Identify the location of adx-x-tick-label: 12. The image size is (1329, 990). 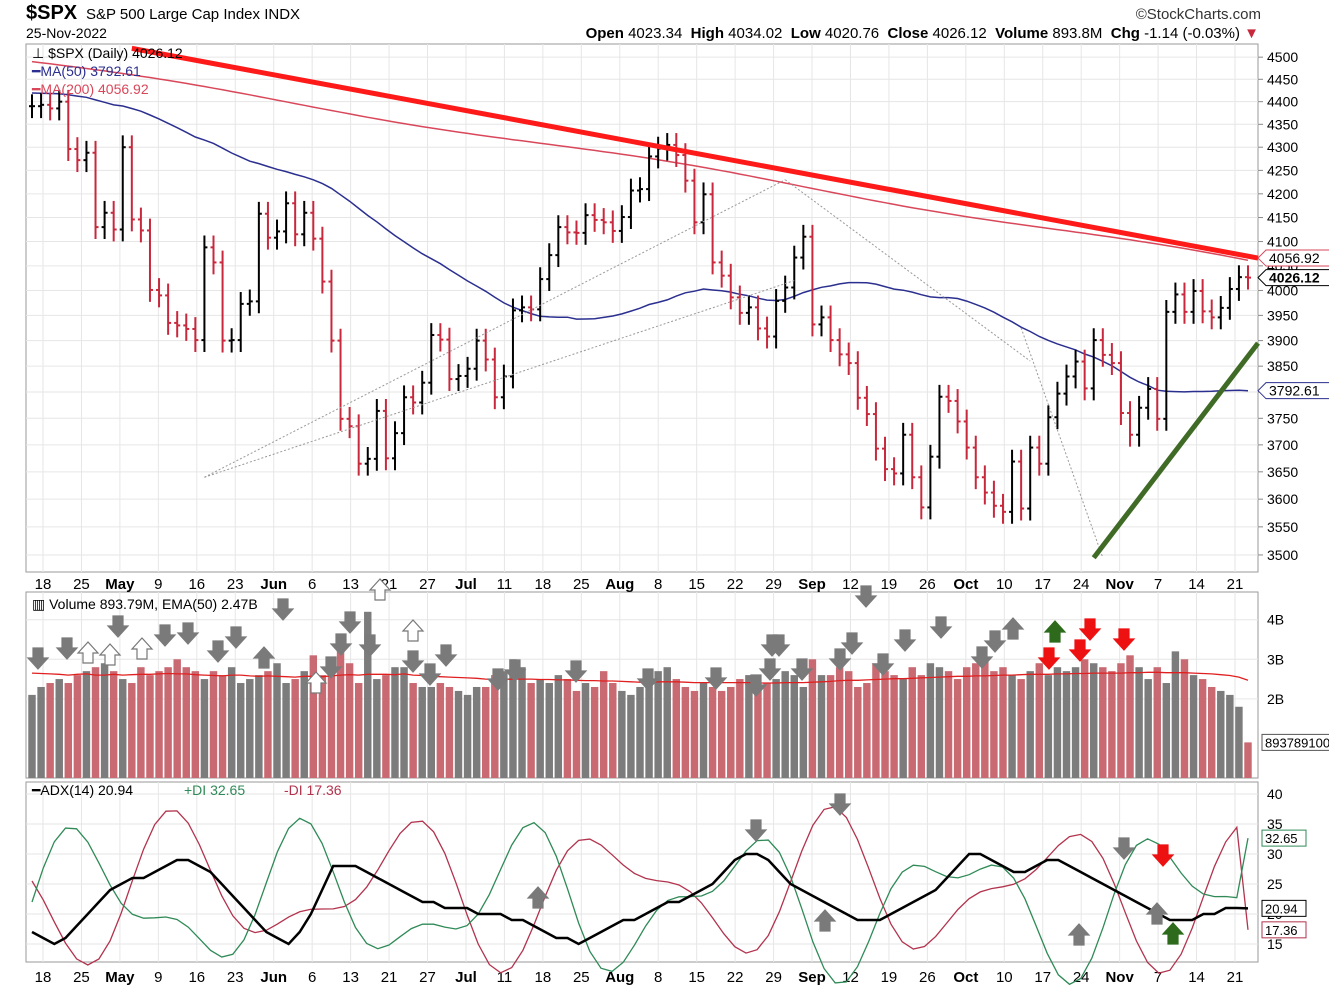
(850, 977).